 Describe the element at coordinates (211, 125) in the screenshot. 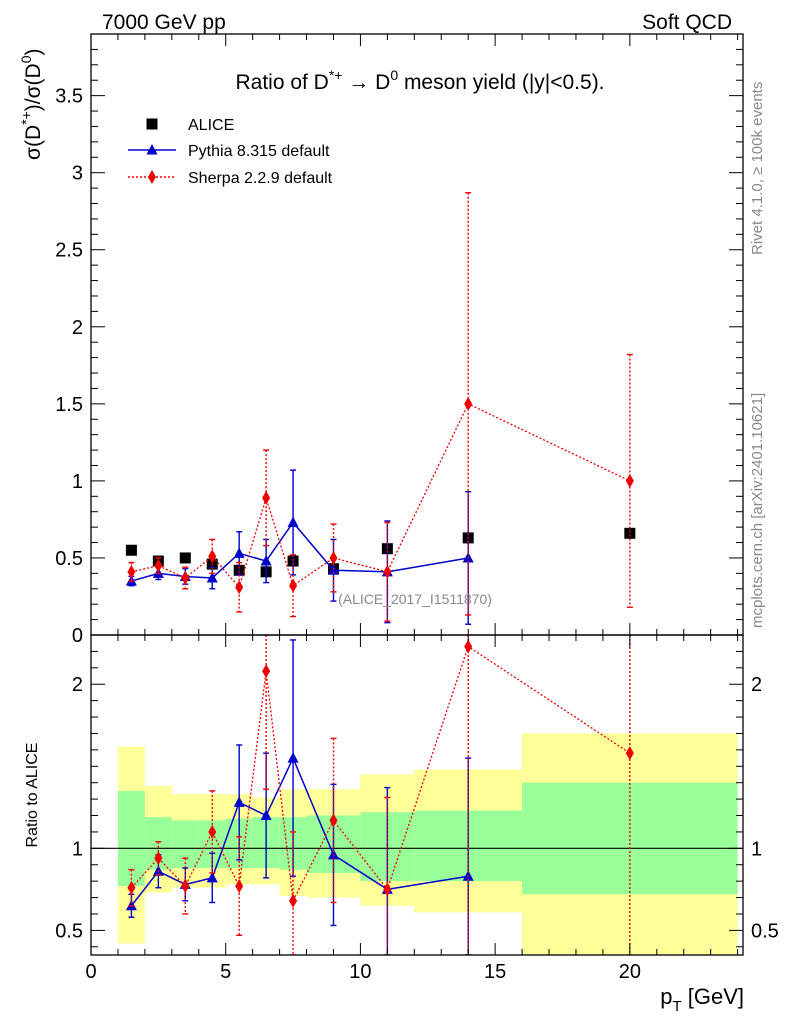

I see `legend-label-0: ALICE` at that location.